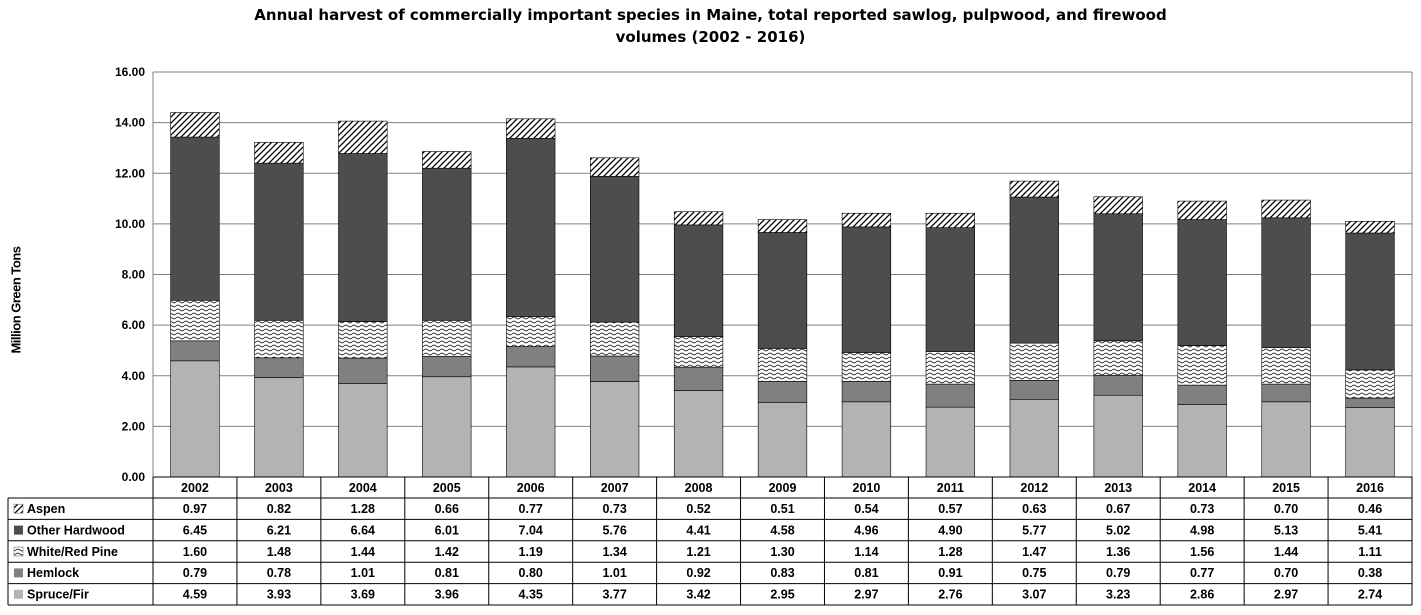  What do you see at coordinates (363, 340) in the screenshot?
I see `bar-white-red-pine-2004` at bounding box center [363, 340].